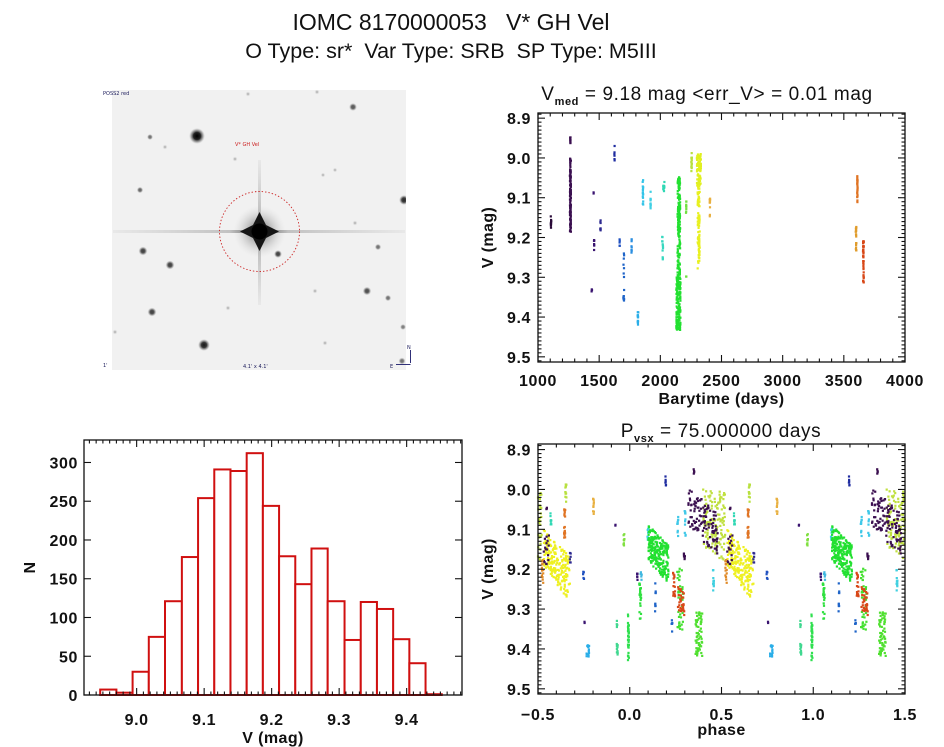 The image size is (944, 747). I want to click on x-tick-label: 2500, so click(722, 381).